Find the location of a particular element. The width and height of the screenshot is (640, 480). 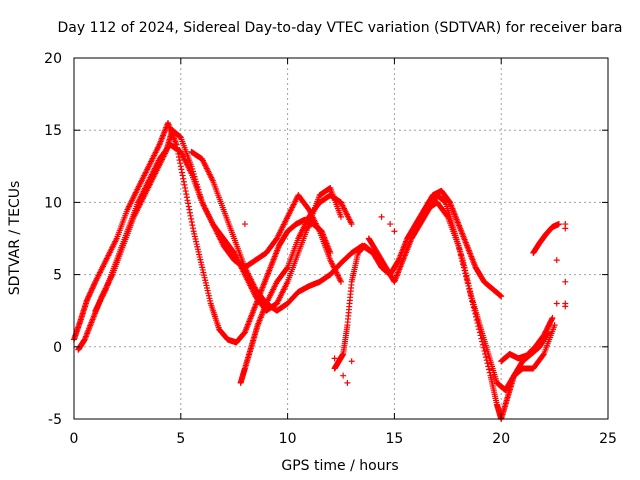

x-tick-label: 20 is located at coordinates (501, 439).